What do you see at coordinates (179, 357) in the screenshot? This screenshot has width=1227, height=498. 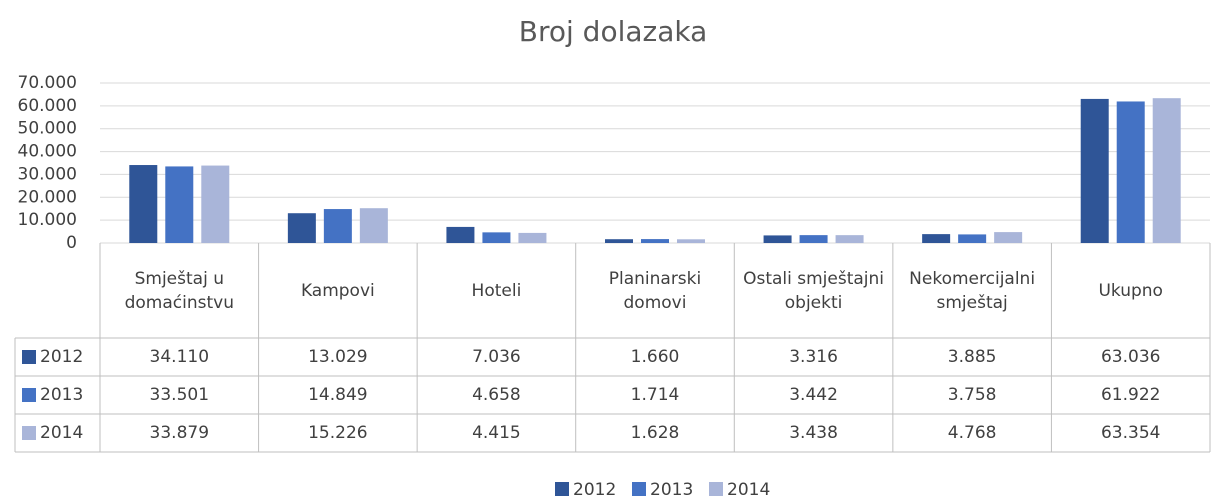 I see `table-value: 34.110` at bounding box center [179, 357].